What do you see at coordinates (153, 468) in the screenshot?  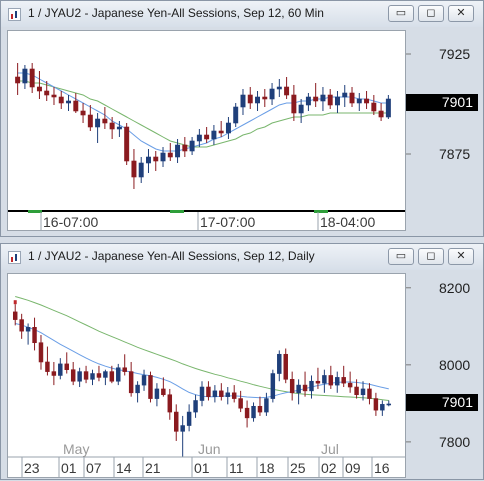 I see `x-tick-label: 21` at bounding box center [153, 468].